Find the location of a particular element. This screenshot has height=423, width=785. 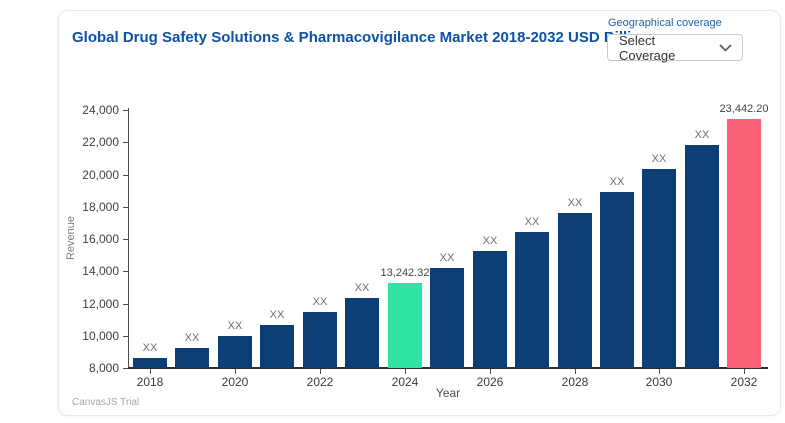

y-tick-label: 24,000 is located at coordinates (100, 110).